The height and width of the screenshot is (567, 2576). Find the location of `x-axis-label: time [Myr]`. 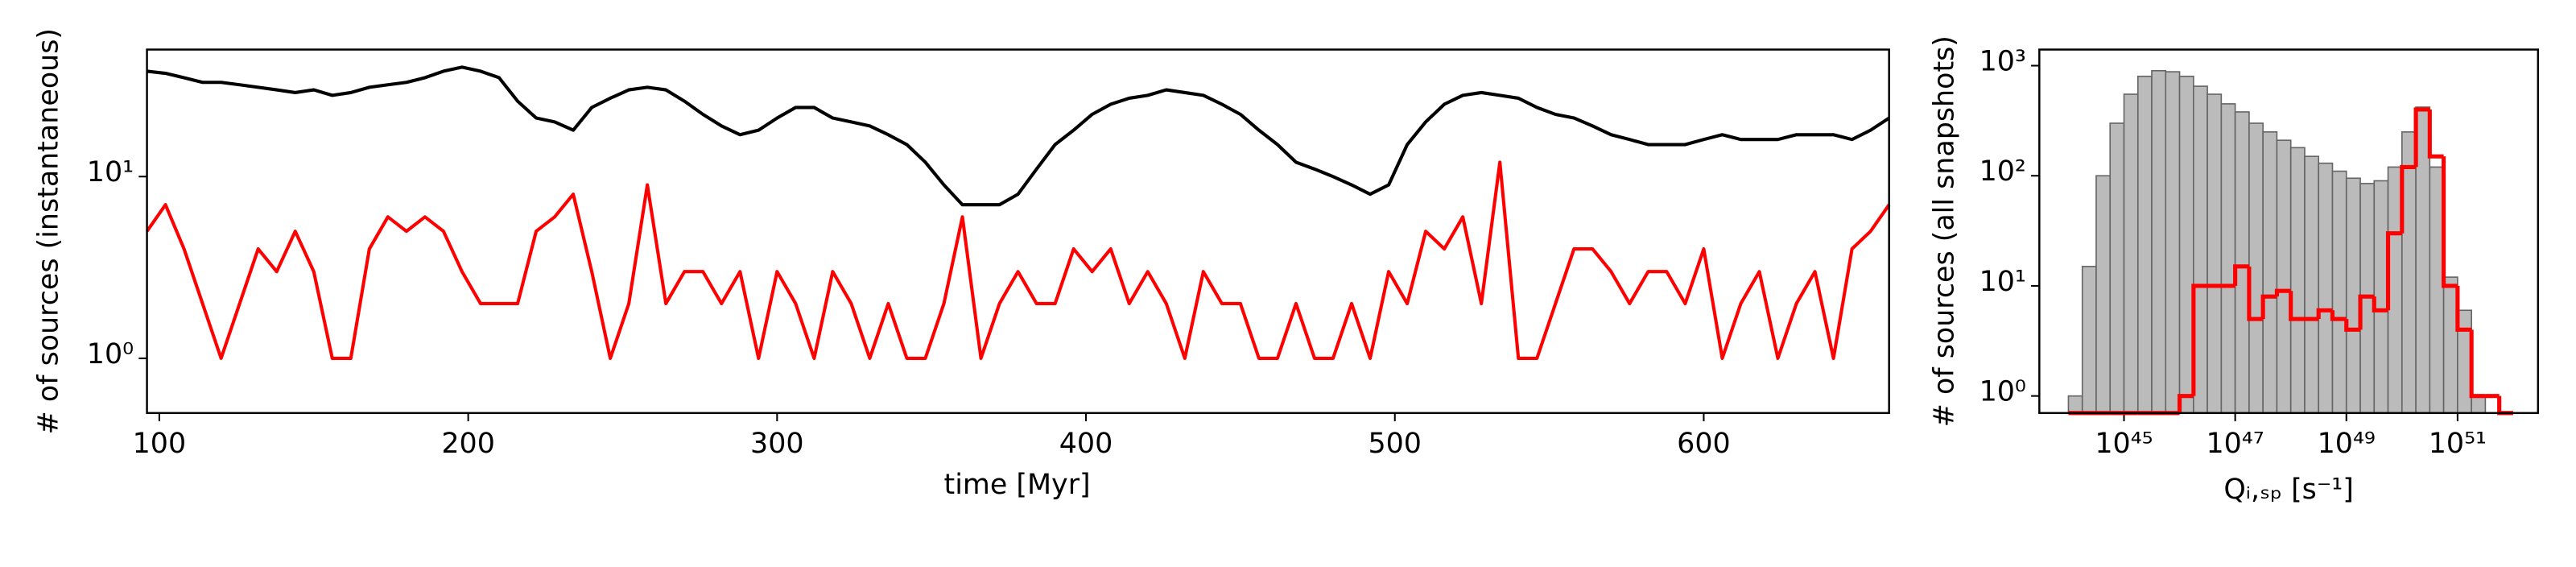

x-axis-label: time [Myr] is located at coordinates (1017, 485).